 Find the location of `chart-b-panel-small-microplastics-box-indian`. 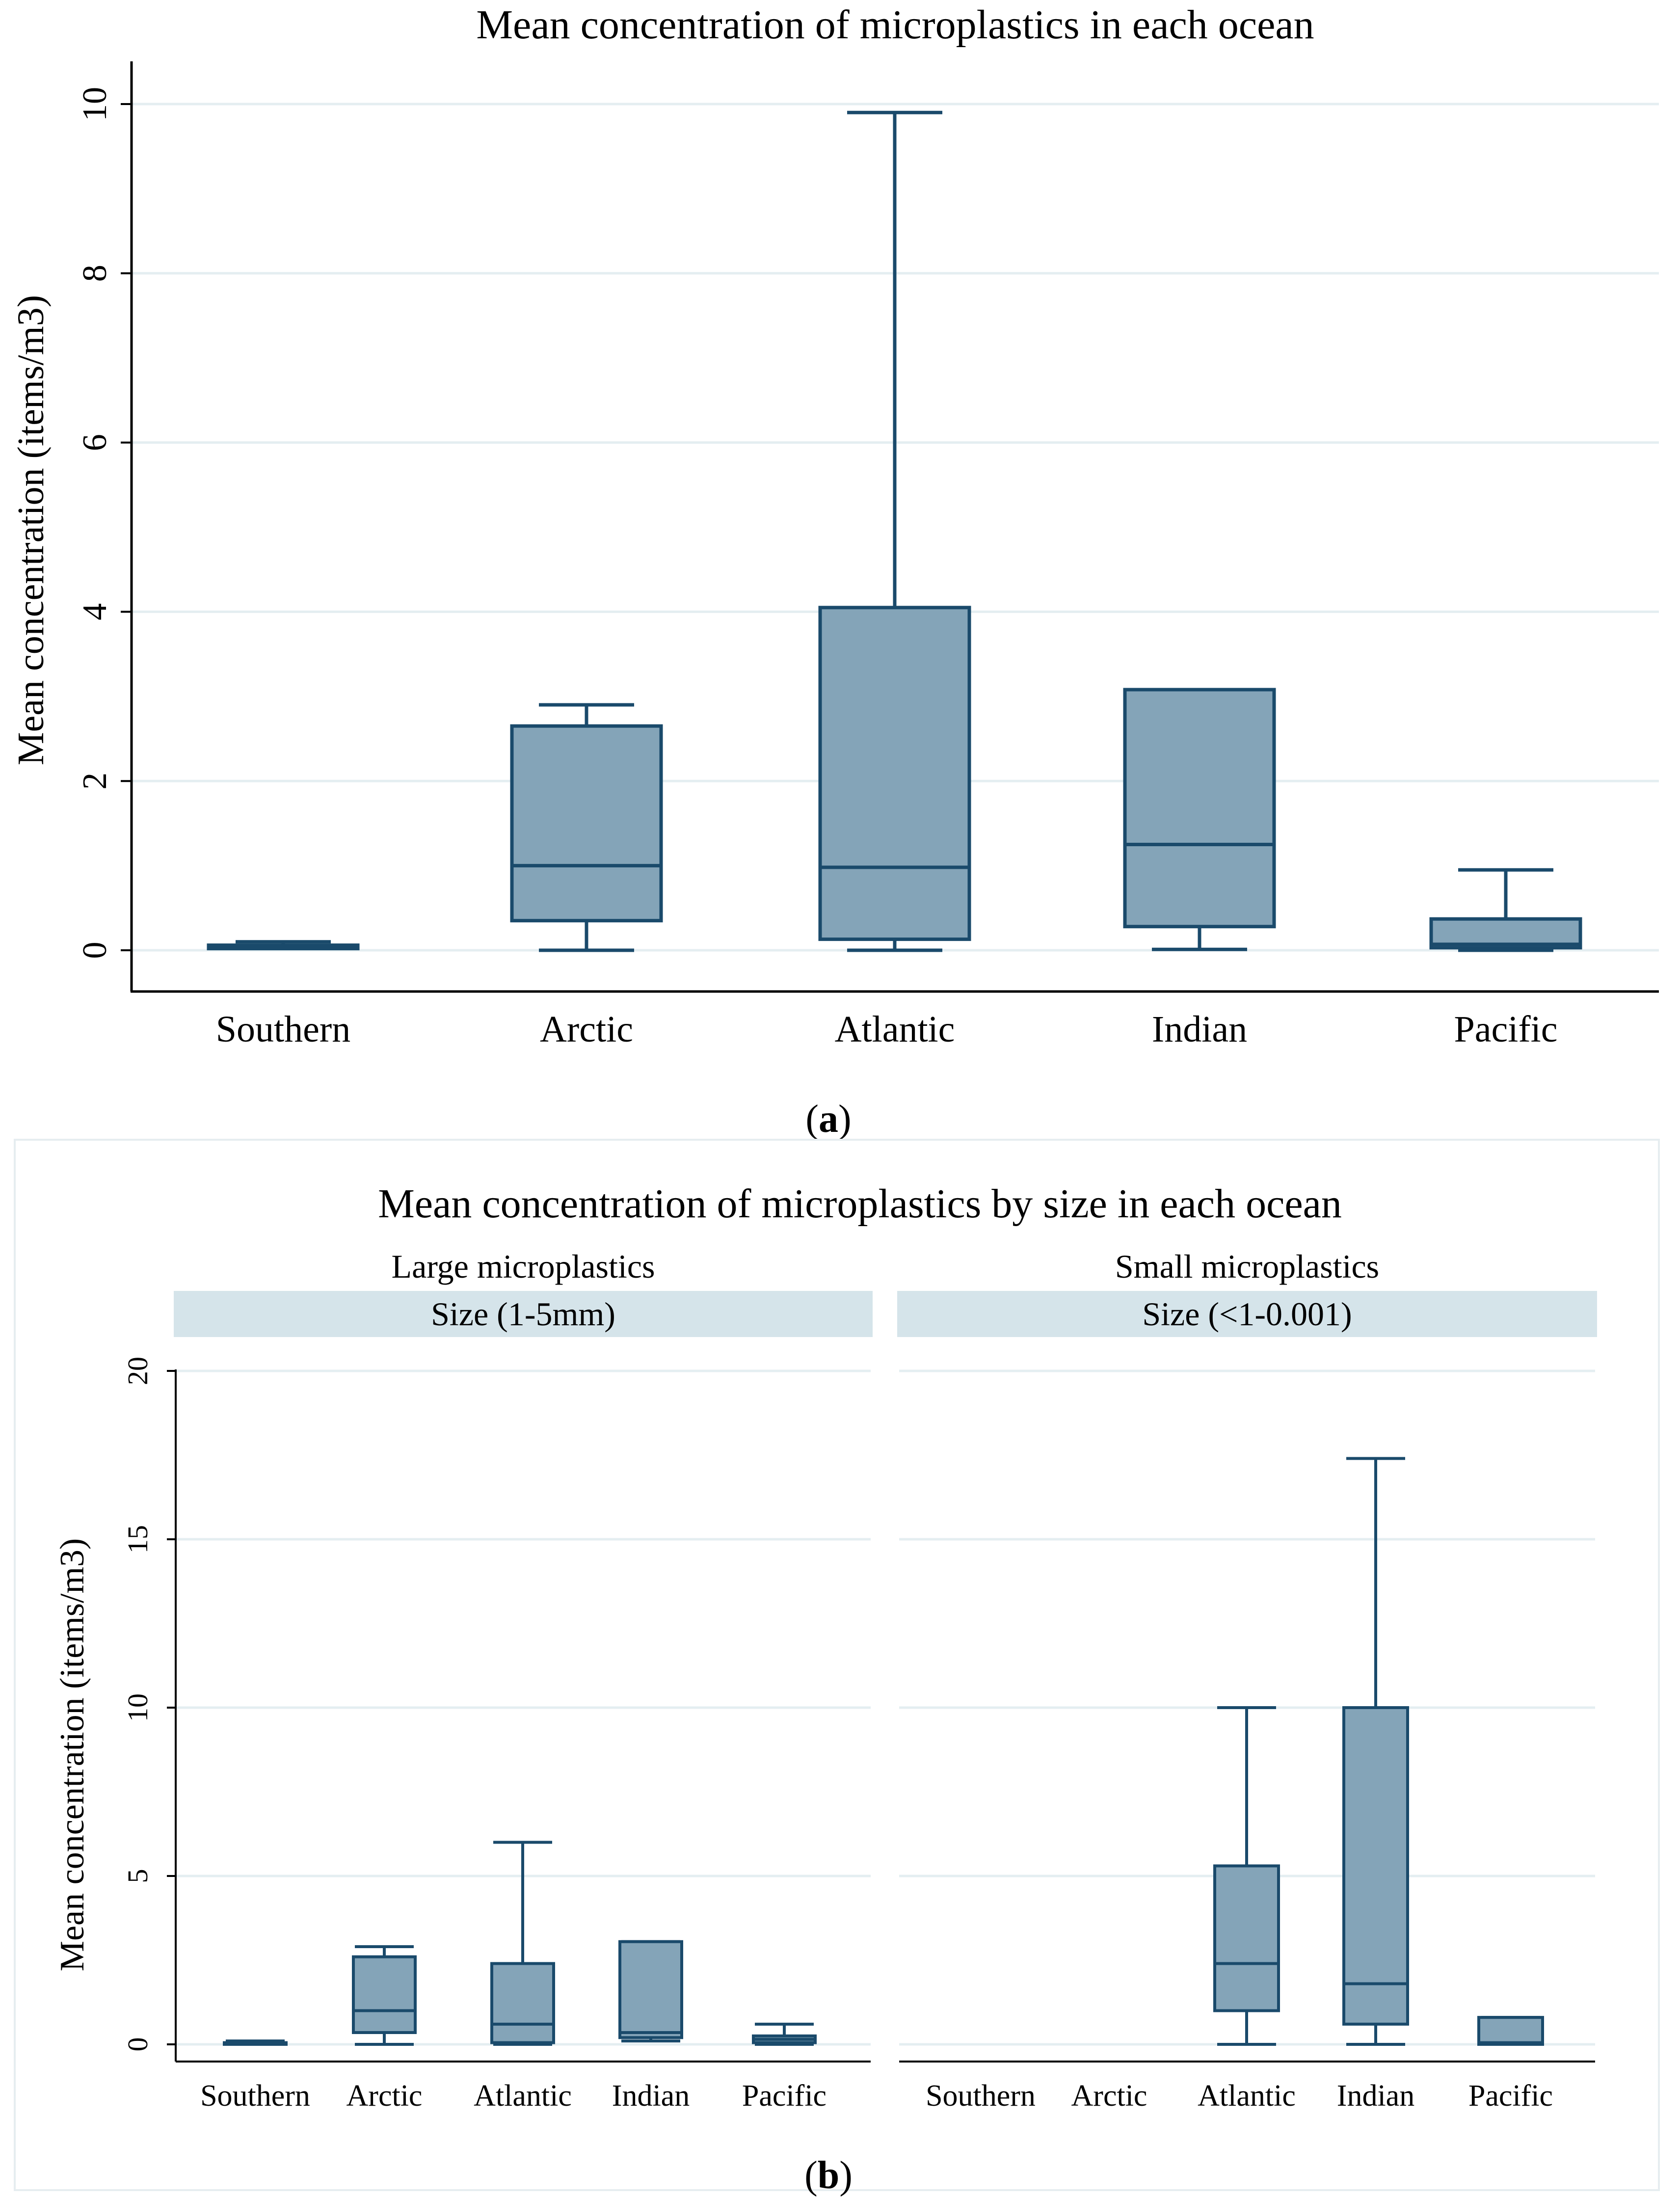

chart-b-panel-small-microplastics-box-indian is located at coordinates (1375, 1751).